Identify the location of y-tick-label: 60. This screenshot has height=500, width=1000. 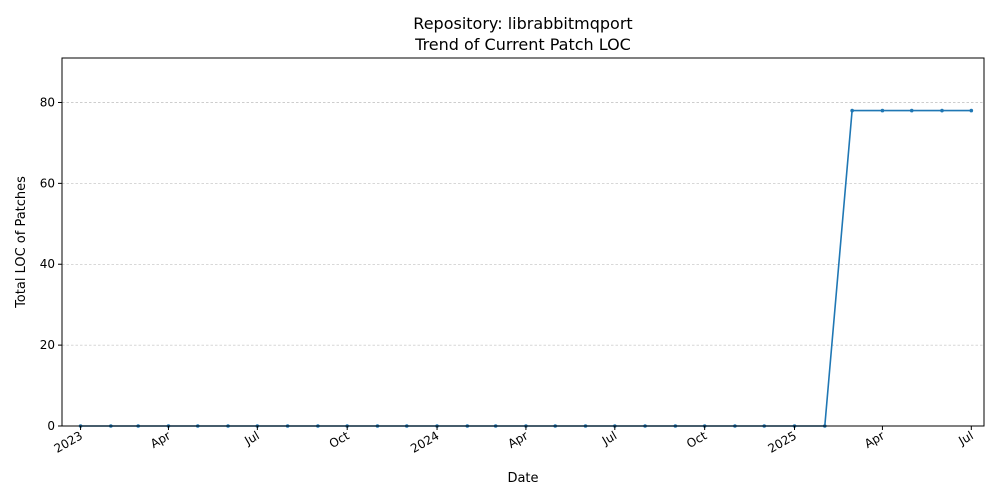
(47, 183).